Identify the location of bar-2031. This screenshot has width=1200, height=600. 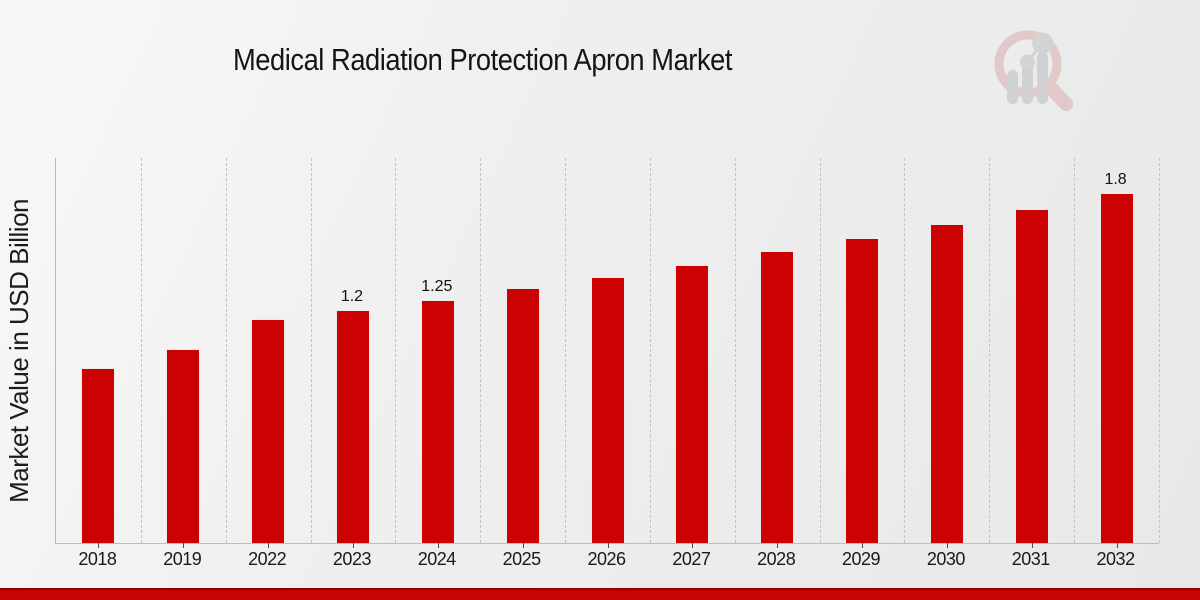
(1031, 376).